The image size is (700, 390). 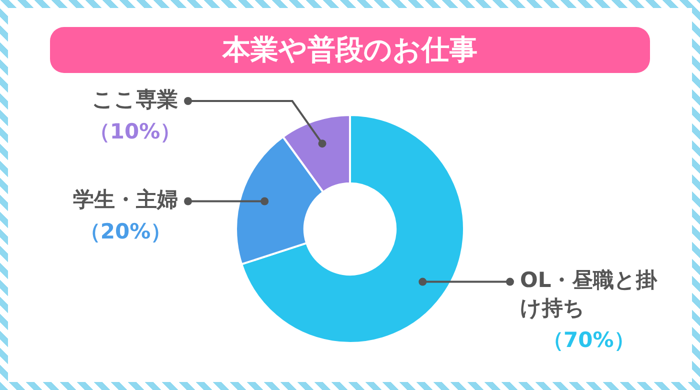 I want to click on chart-title: 本業や普段のお仕事, so click(x=350, y=50).